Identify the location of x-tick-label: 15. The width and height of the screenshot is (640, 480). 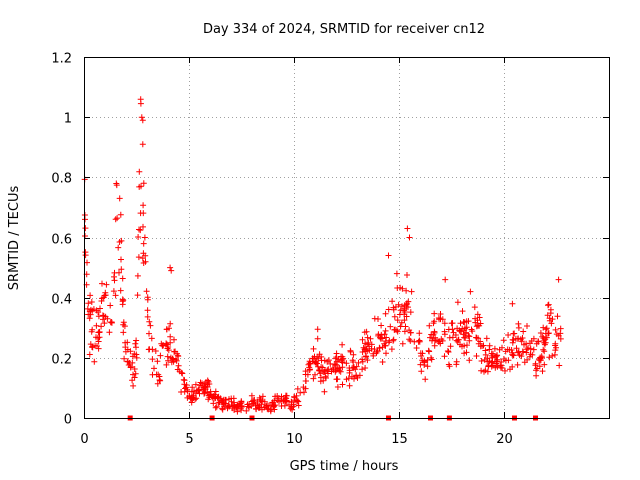
(399, 439).